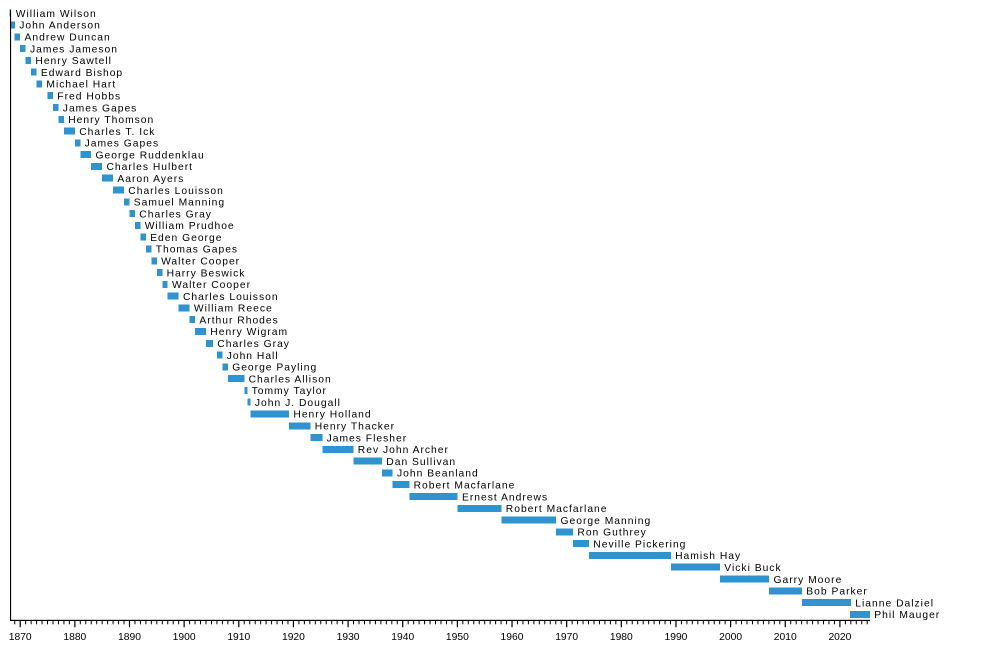  Describe the element at coordinates (438, 474) in the screenshot. I see `svg-text: John Beanland` at that location.